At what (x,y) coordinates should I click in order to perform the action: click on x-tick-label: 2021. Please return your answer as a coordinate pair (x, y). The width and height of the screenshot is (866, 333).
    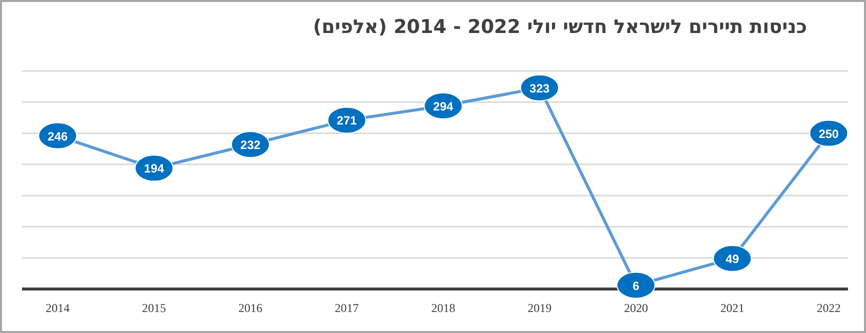
    Looking at the image, I should click on (732, 308).